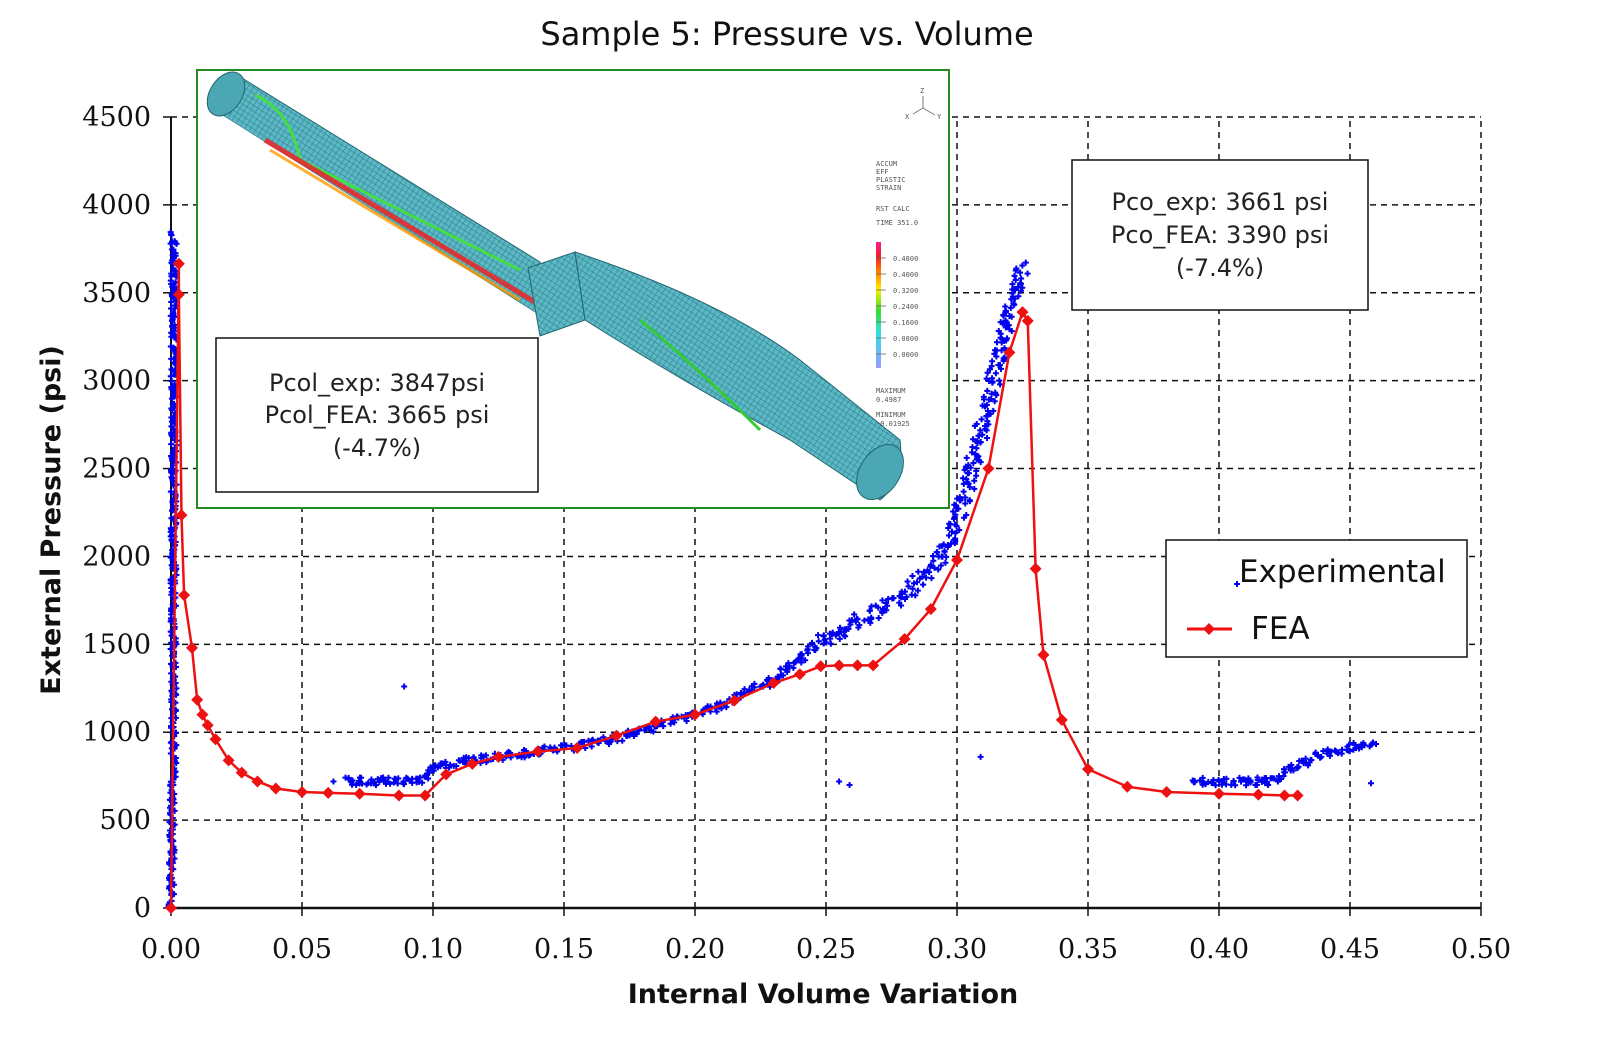 The height and width of the screenshot is (1052, 1600). What do you see at coordinates (891, 391) in the screenshot?
I see `svg-text: MAXIMUM` at bounding box center [891, 391].